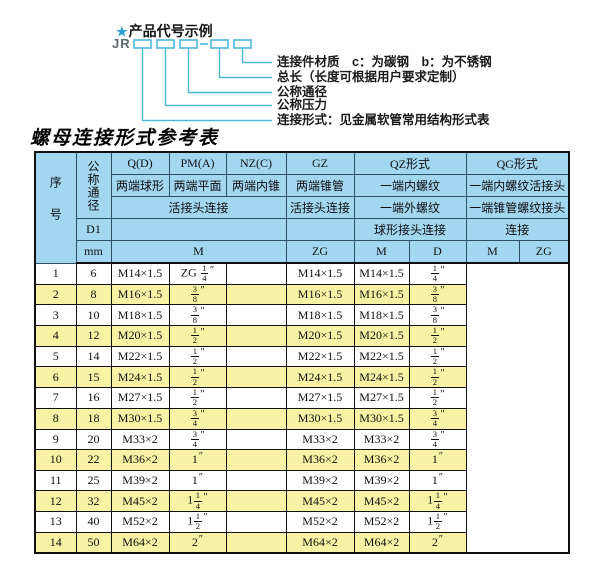  What do you see at coordinates (93, 377) in the screenshot?
I see `cell-dn: 15` at bounding box center [93, 377].